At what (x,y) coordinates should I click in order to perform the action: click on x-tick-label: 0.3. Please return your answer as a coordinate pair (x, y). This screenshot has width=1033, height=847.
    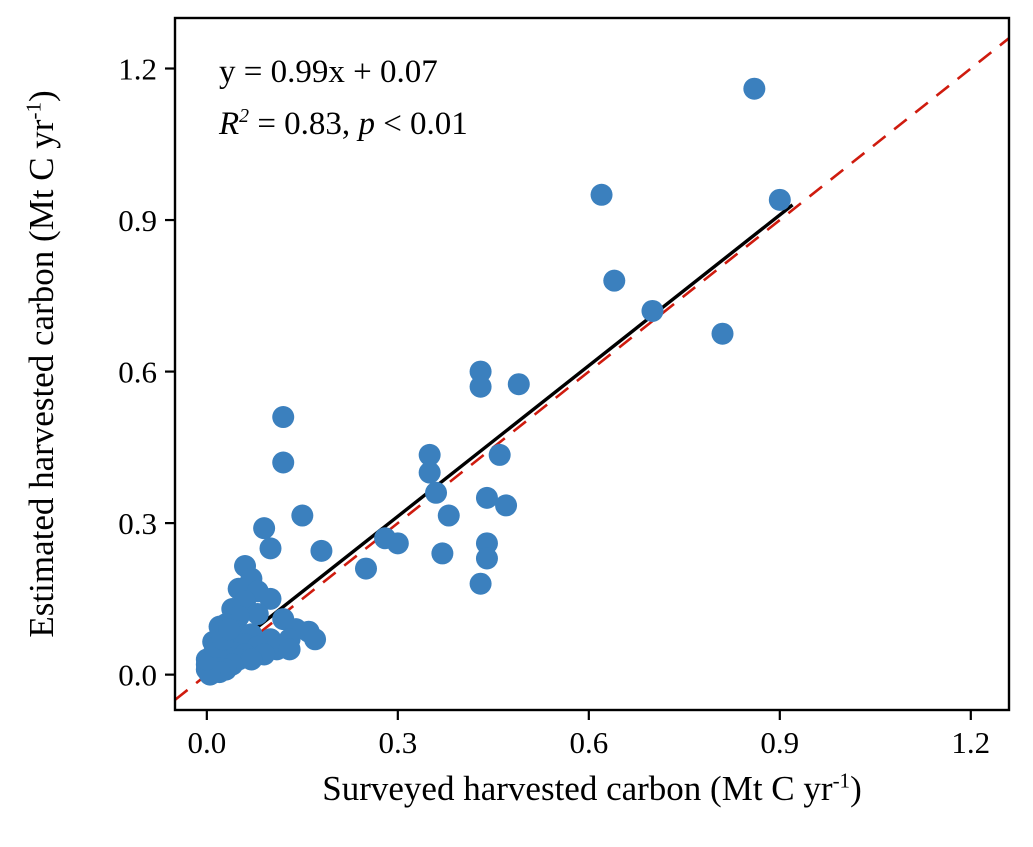
    Looking at the image, I should click on (397, 742).